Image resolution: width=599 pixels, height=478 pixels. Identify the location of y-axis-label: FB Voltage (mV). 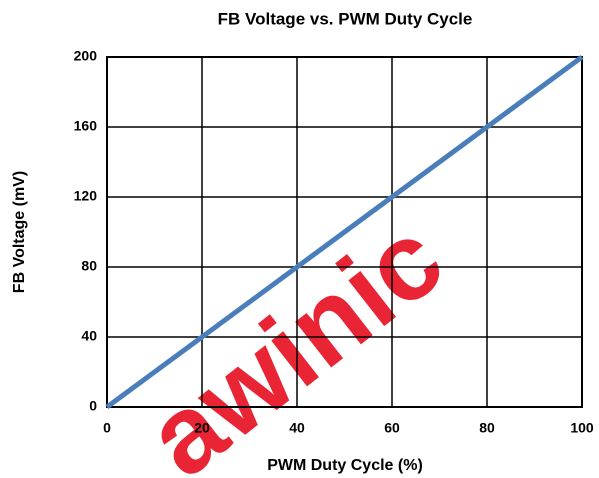
(19, 232).